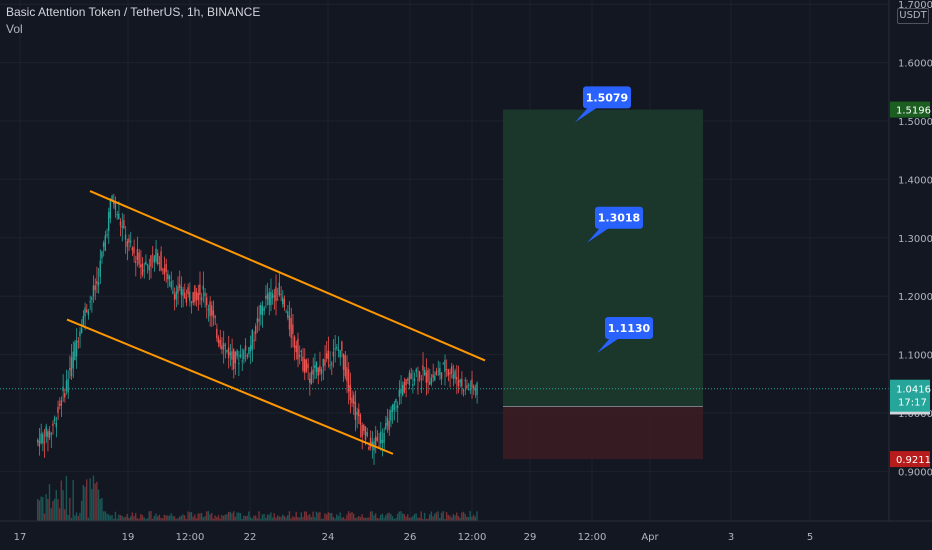  I want to click on x-tick-label: 26, so click(410, 537).